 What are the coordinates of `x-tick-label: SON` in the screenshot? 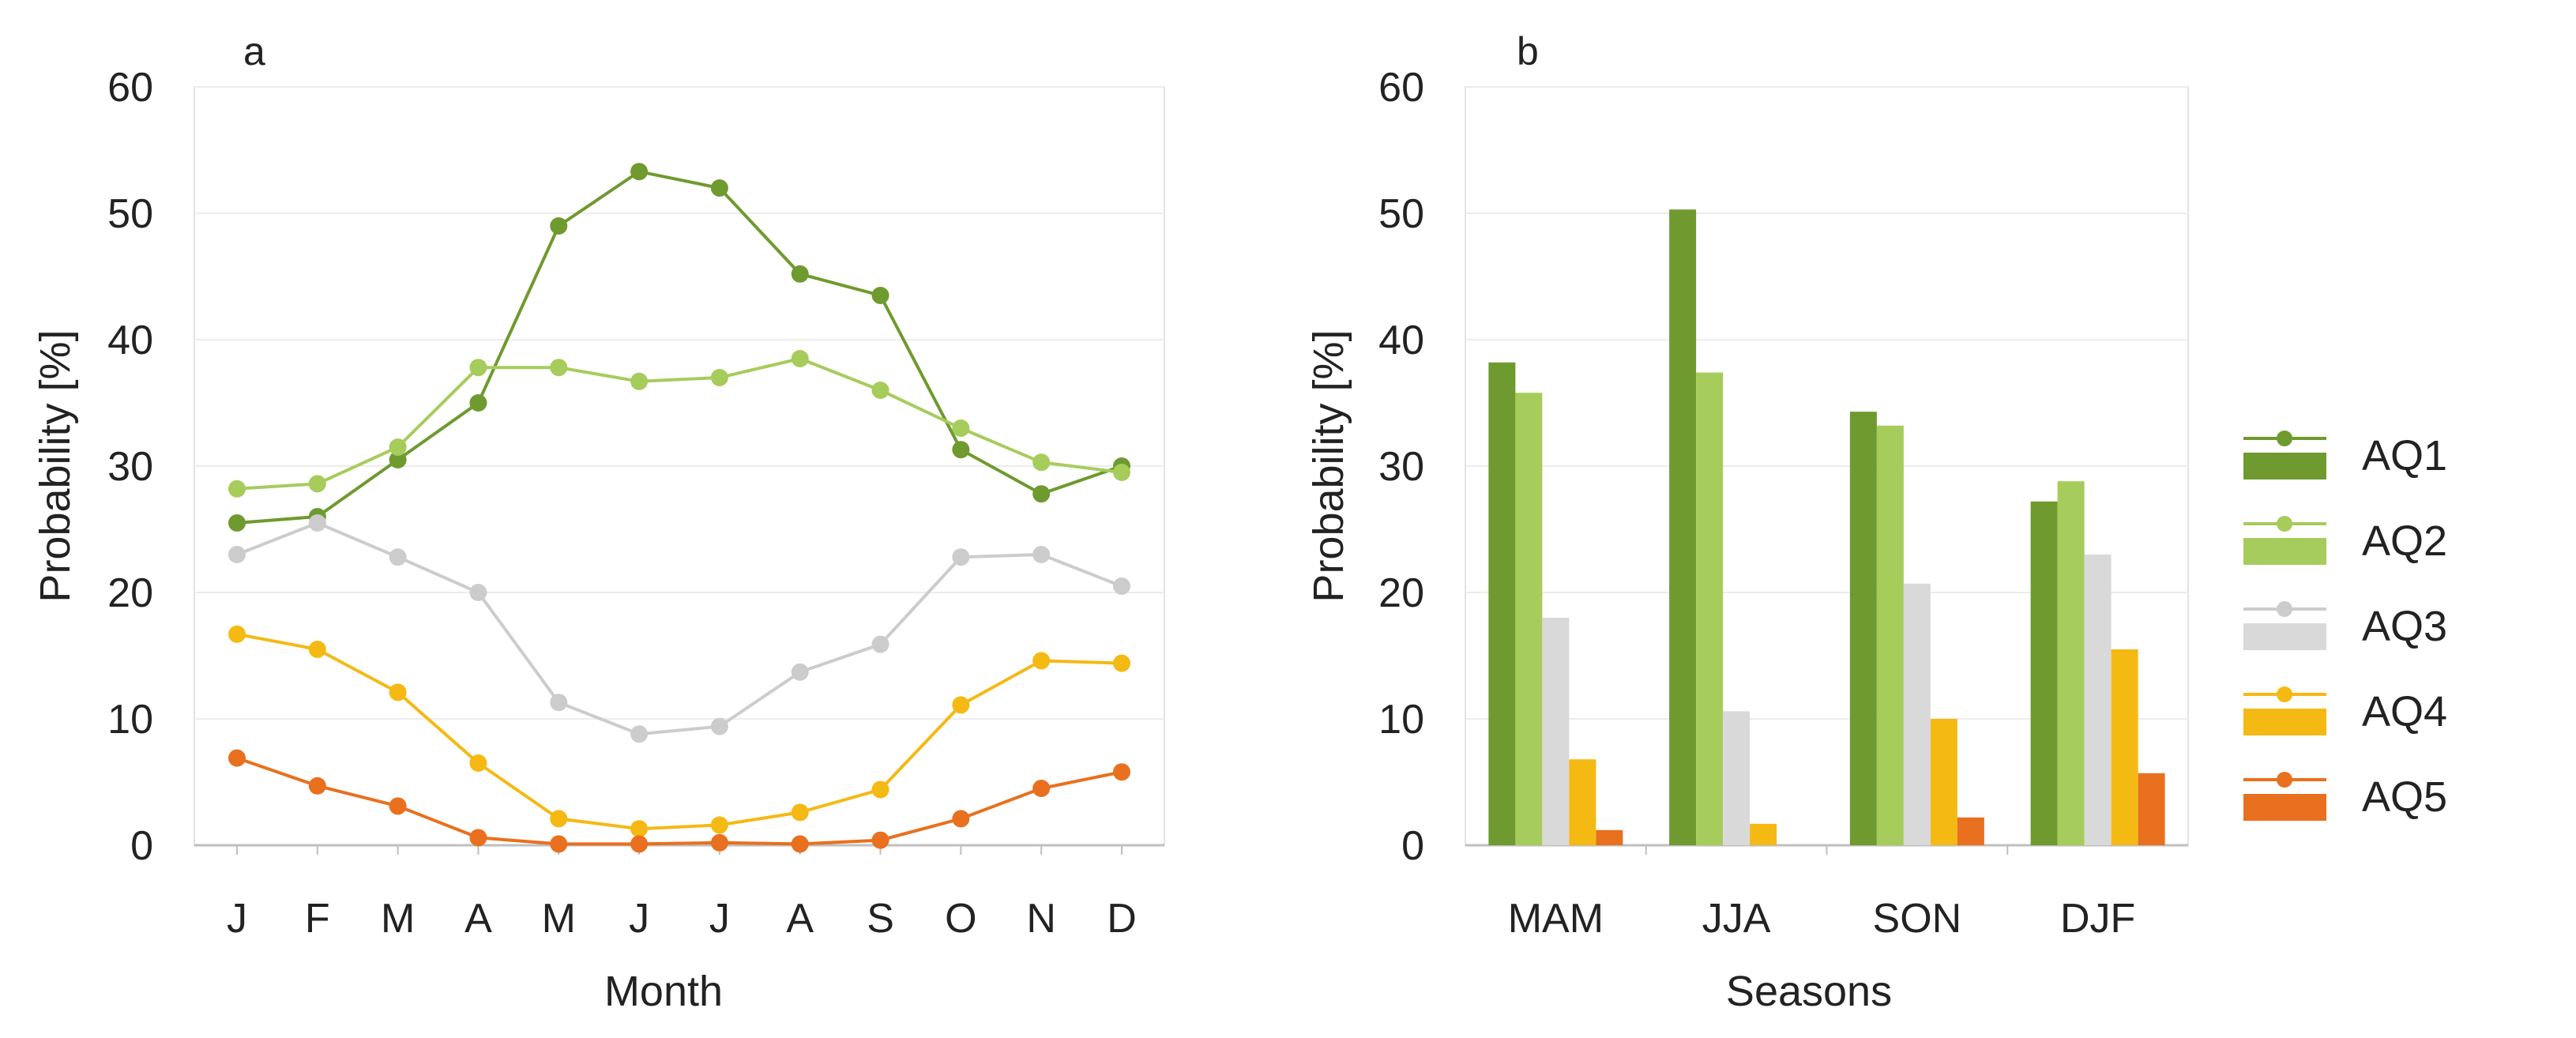 It's located at (1917, 919).